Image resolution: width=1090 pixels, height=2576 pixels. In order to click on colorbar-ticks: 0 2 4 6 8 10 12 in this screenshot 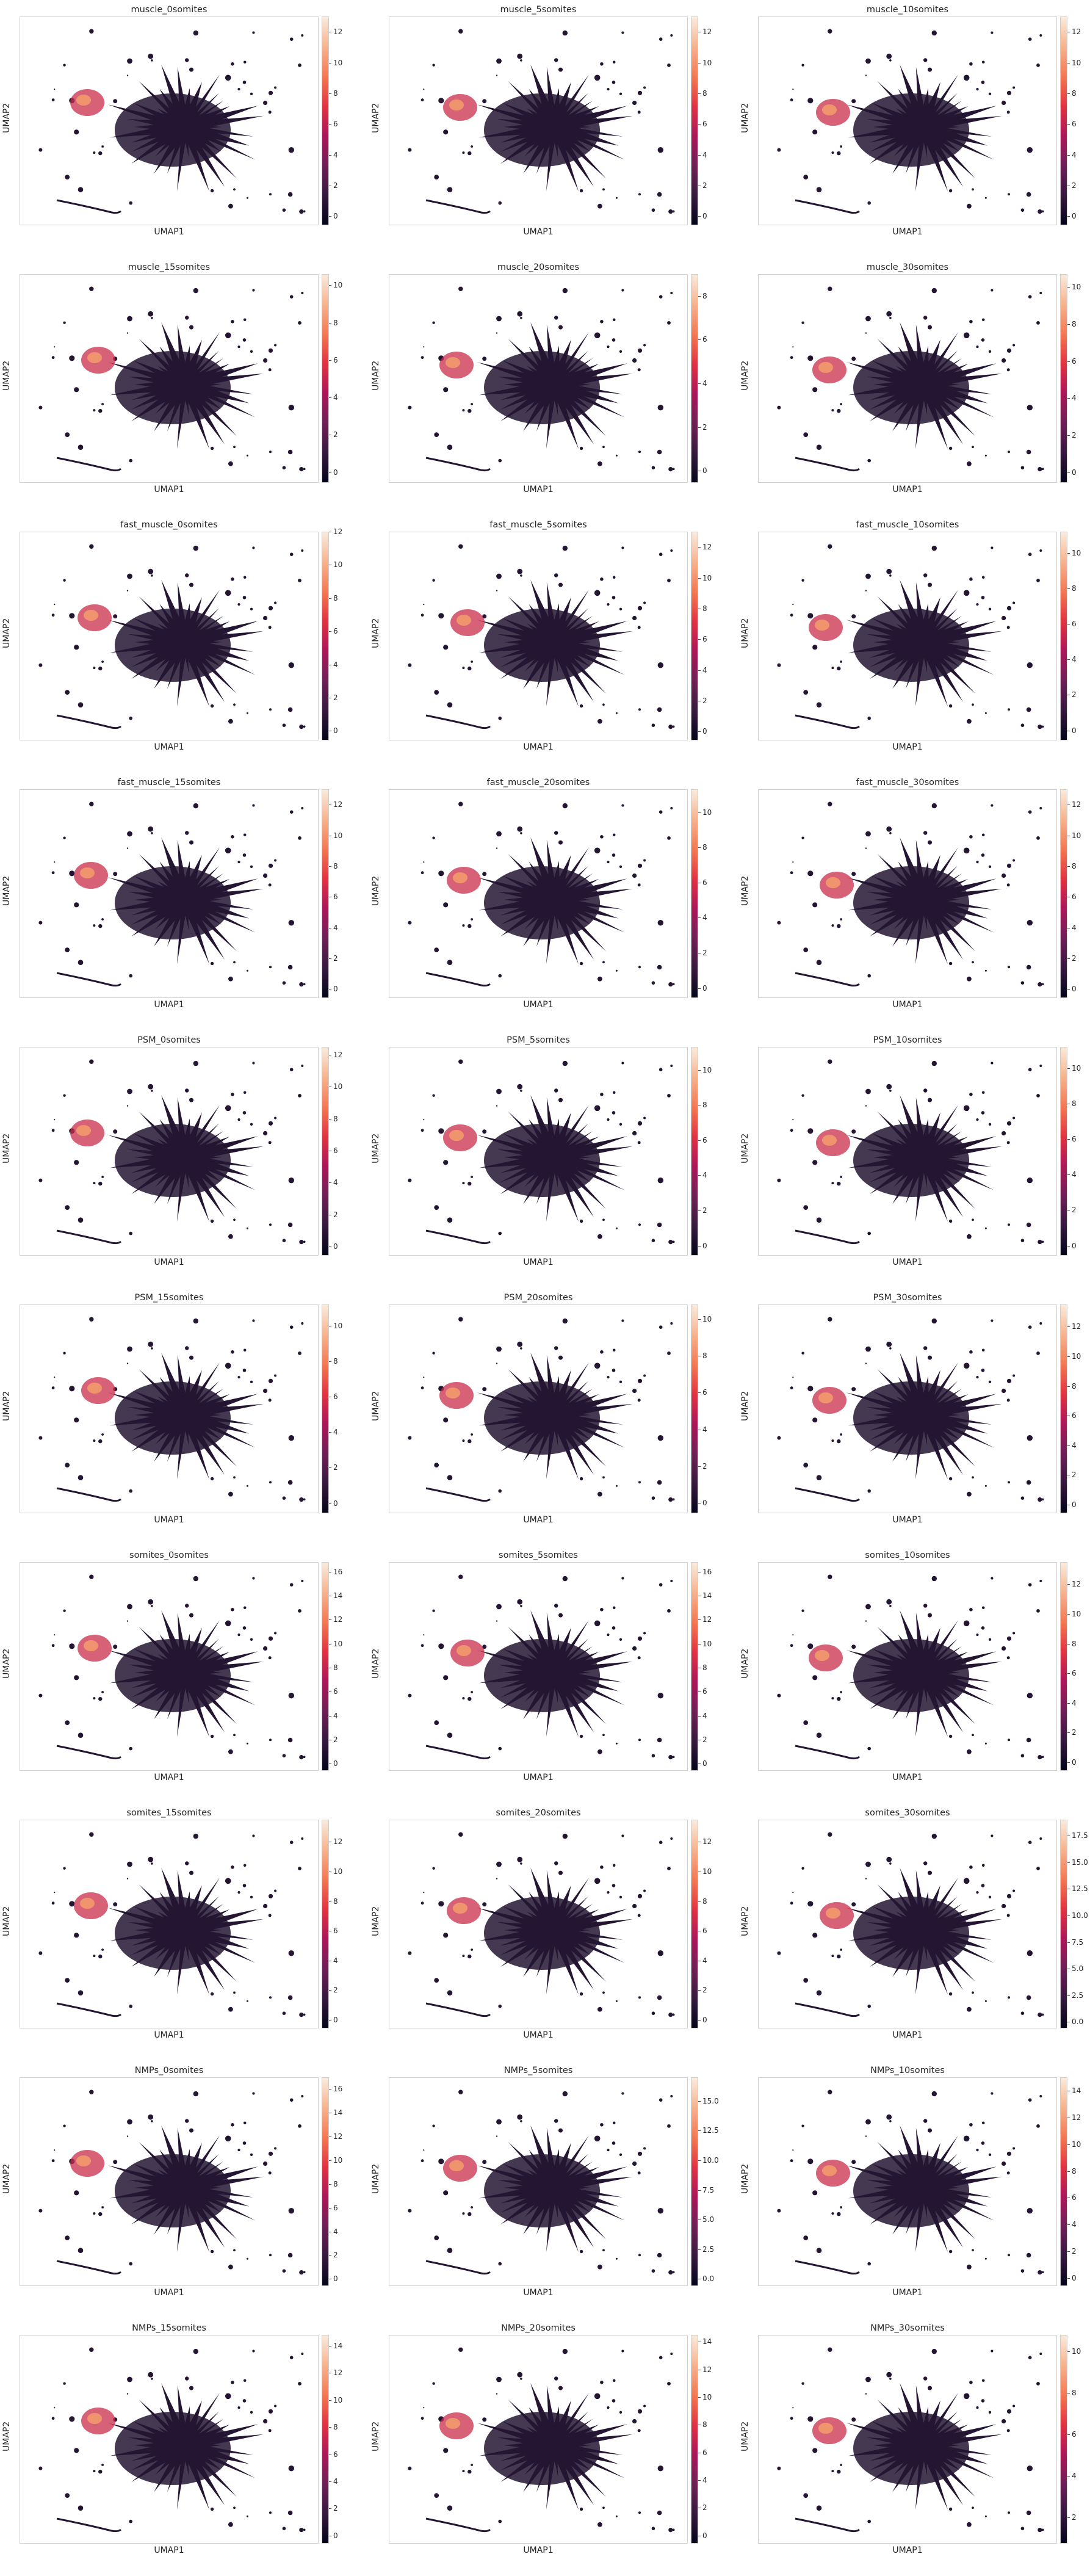, I will do `click(1078, 1408)`.